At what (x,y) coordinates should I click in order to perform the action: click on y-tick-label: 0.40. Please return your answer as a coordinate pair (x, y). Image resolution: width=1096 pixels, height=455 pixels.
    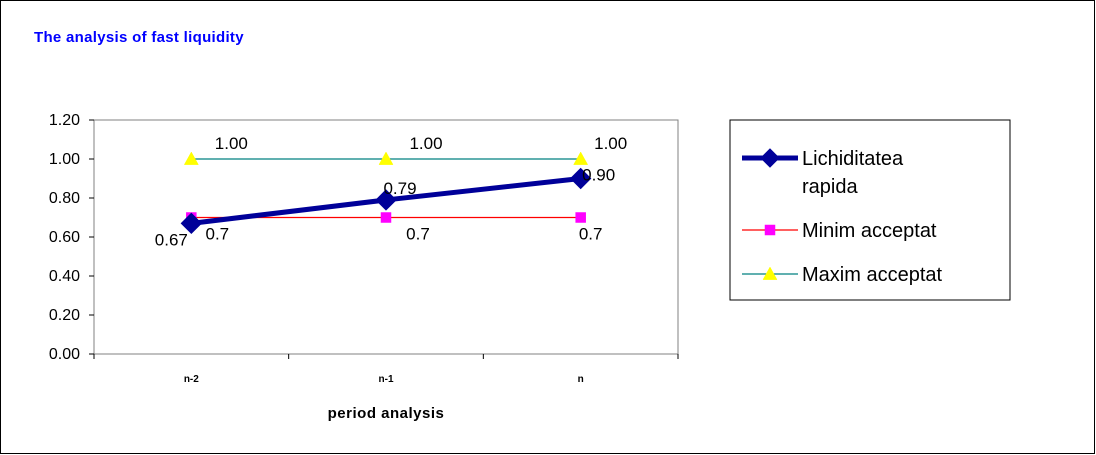
    Looking at the image, I should click on (64, 276).